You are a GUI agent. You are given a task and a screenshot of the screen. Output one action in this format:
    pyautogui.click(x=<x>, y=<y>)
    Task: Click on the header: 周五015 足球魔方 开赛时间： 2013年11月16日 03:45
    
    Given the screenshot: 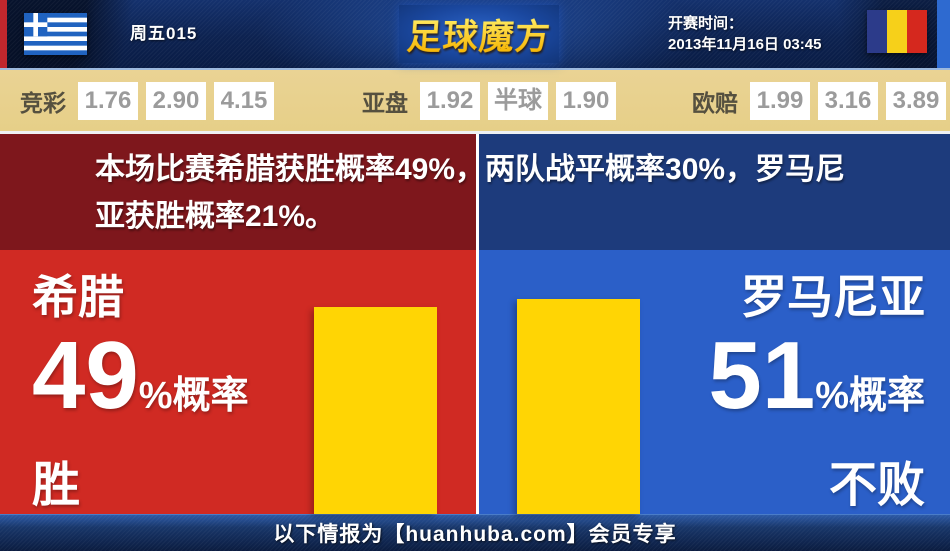 What is the action you would take?
    pyautogui.click(x=475, y=35)
    